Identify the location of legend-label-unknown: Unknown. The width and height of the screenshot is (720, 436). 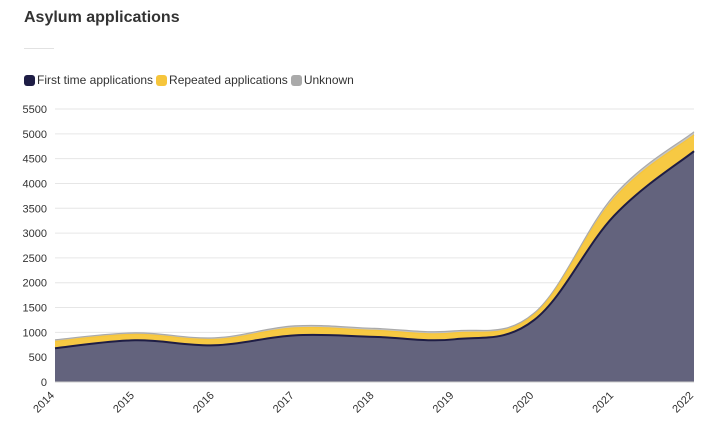
(328, 80).